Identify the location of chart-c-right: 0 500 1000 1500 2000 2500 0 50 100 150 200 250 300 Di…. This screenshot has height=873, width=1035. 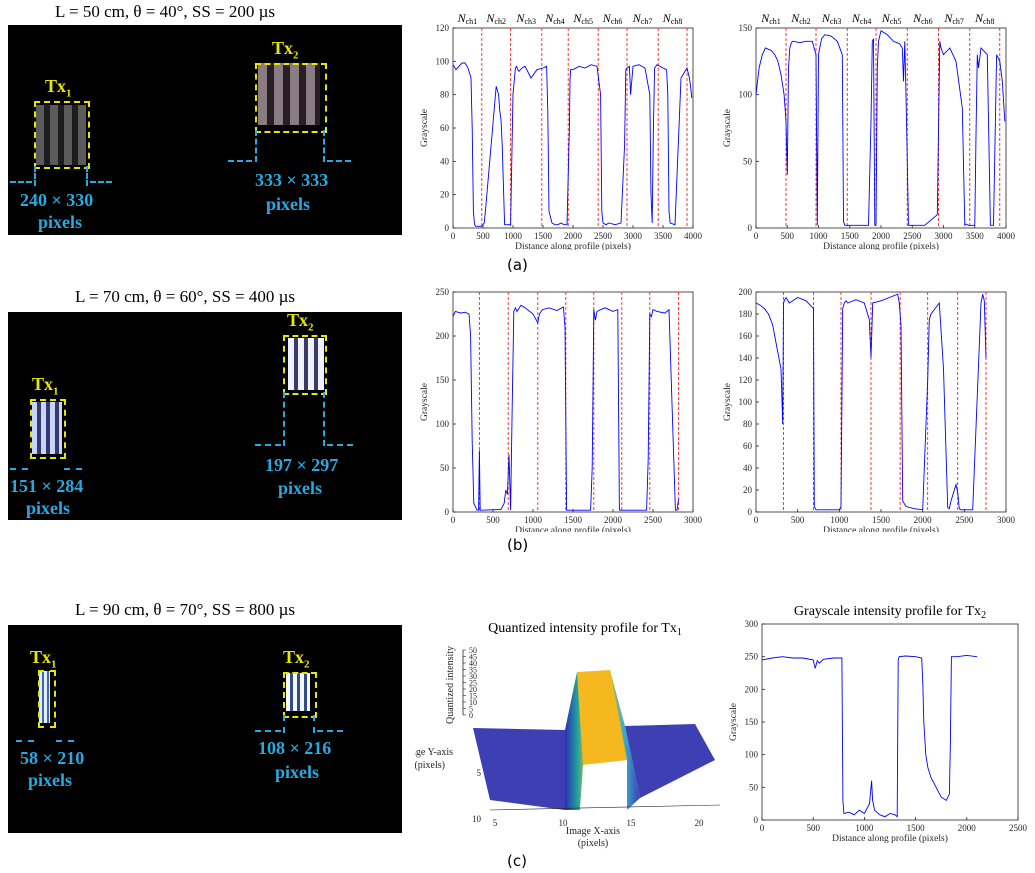
(878, 724).